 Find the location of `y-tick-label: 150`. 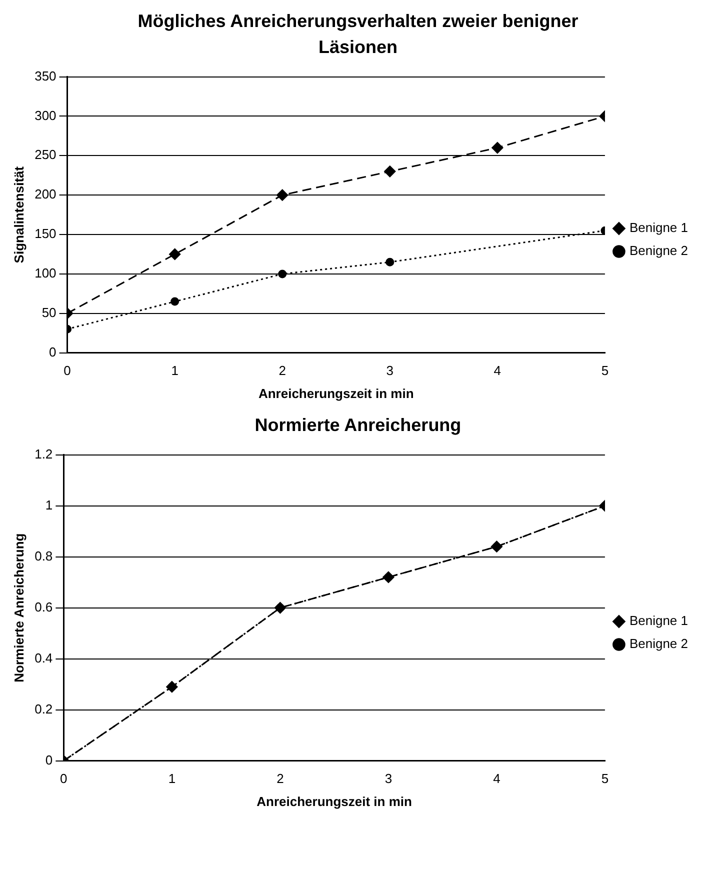

y-tick-label: 150 is located at coordinates (45, 234).